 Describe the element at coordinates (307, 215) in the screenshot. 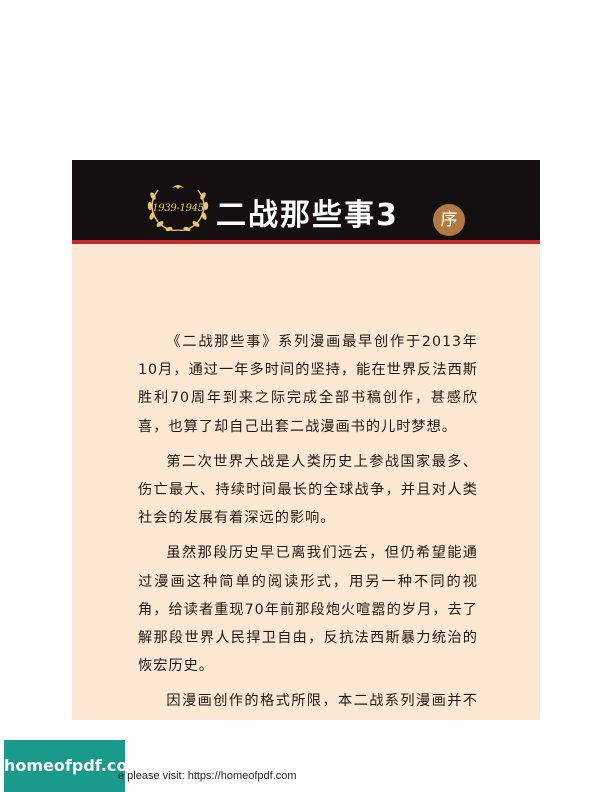

I see `page-title: 二战那些事3` at that location.